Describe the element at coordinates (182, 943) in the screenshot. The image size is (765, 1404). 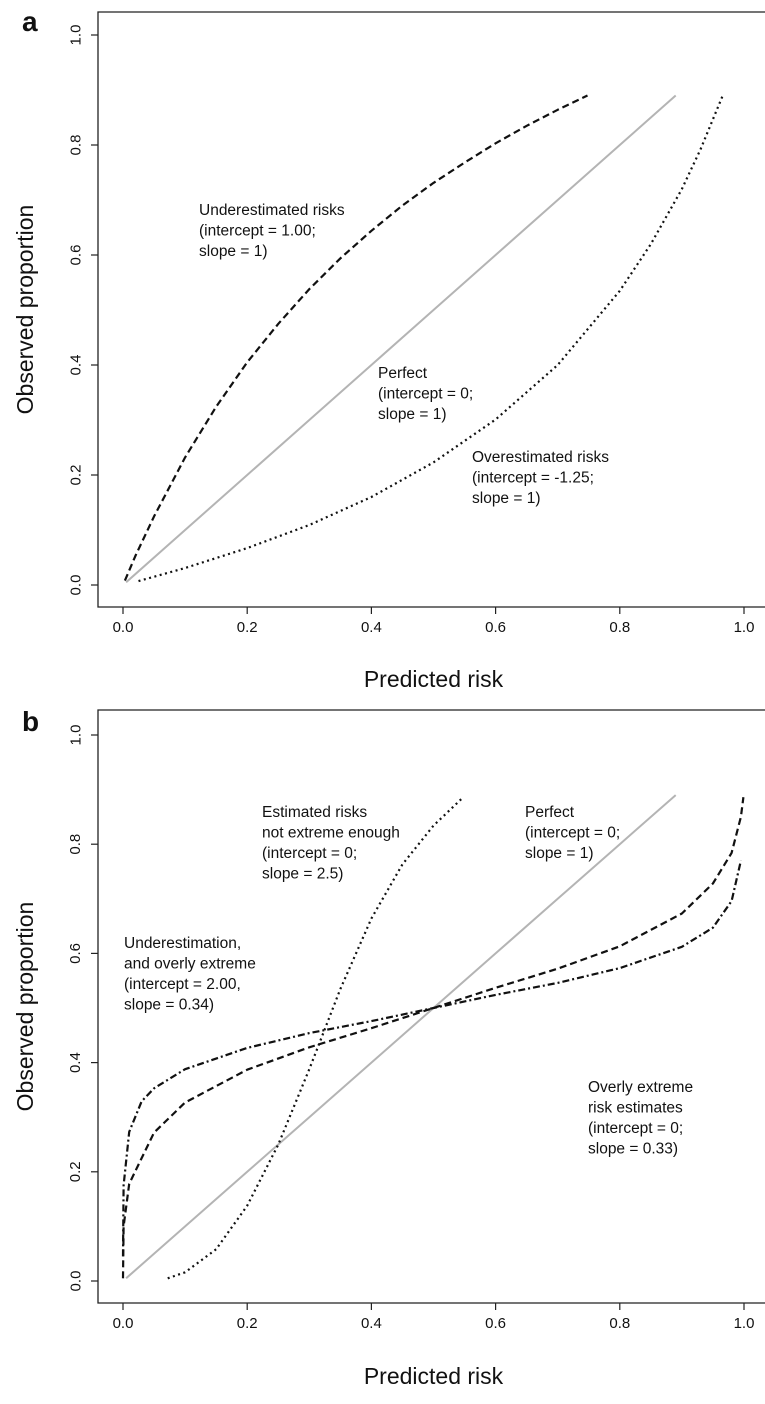
I see `annotation-line: Underestimation,` at that location.